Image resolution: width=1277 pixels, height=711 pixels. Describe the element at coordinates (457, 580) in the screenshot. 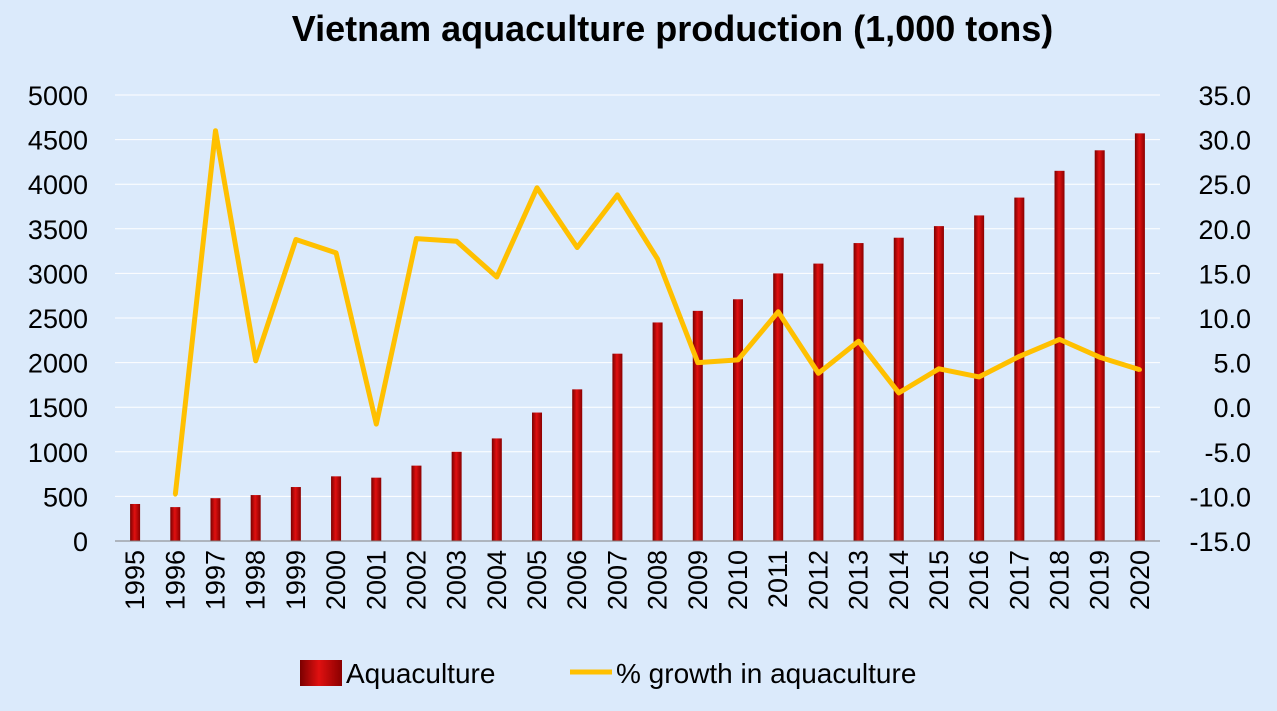

I see `x-tick-label: 2003` at that location.